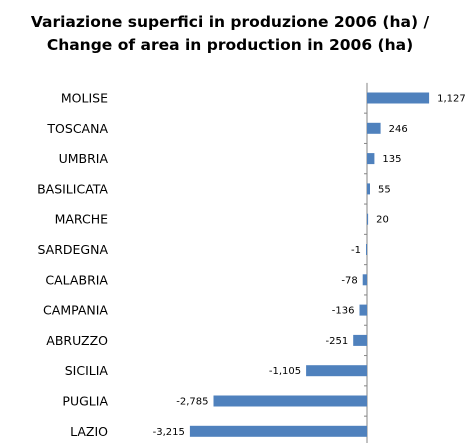 This screenshot has height=443, width=472. Describe the element at coordinates (77, 128) in the screenshot. I see `category-label: TOSCANA` at that location.